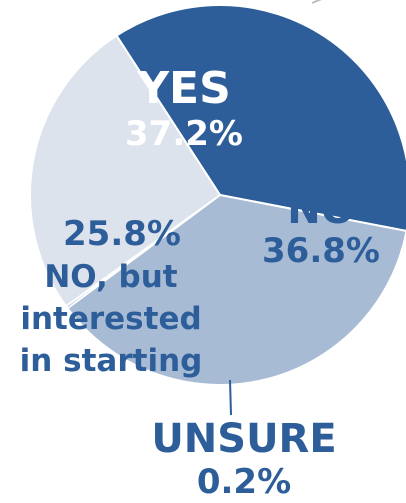  Describe the element at coordinates (184, 134) in the screenshot. I see `yes-value-label: 37.2%` at that location.